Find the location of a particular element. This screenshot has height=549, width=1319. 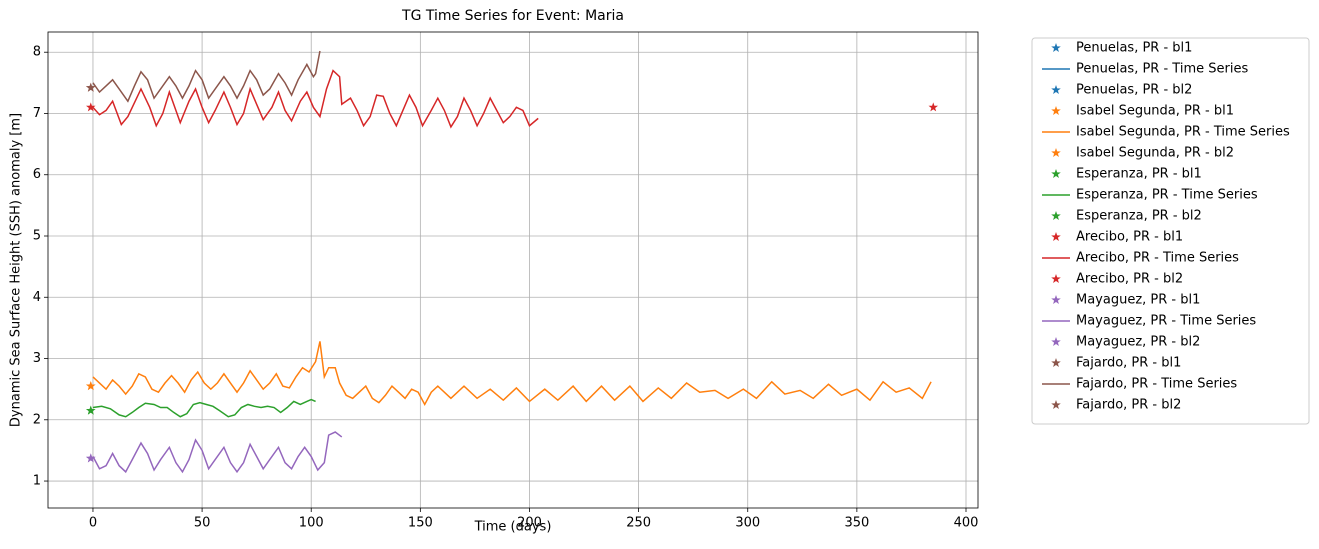

legend-label: Penuelas, PR - Time Series is located at coordinates (1162, 69).